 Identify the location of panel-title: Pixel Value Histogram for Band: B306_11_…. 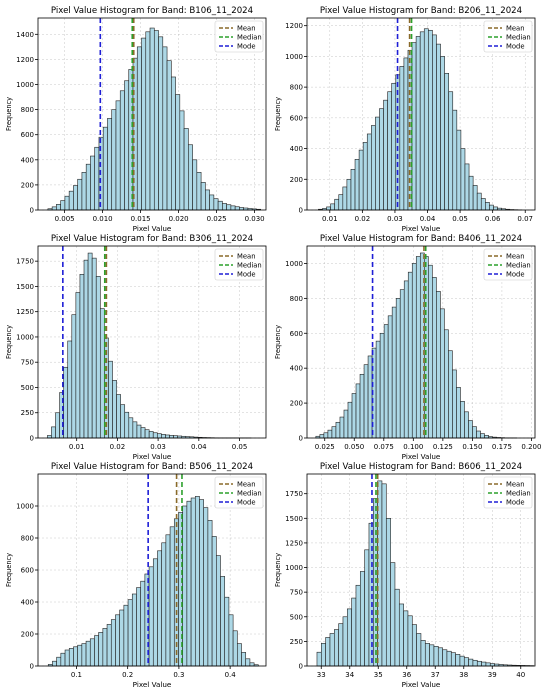
(152, 239).